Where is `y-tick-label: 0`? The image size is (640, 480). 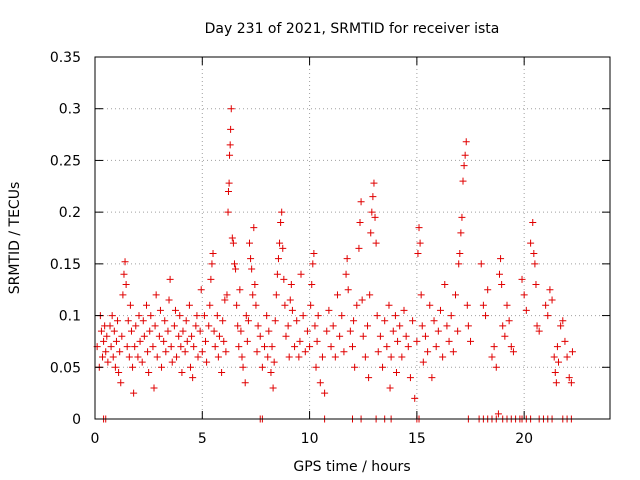 y-tick-label: 0 is located at coordinates (76, 420).